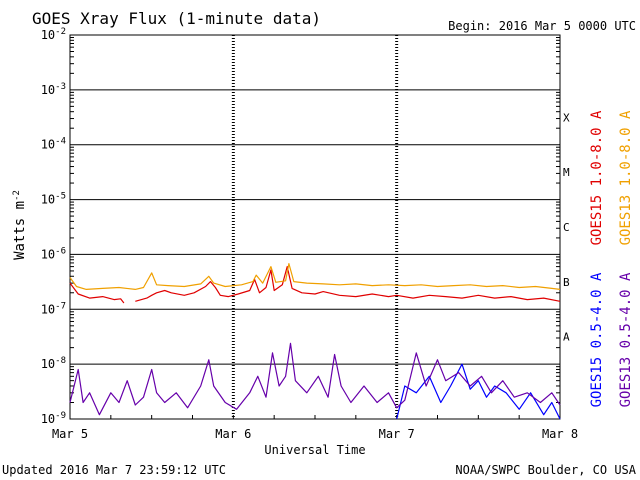 This screenshot has width=640, height=480. What do you see at coordinates (60, 142) in the screenshot?
I see `y-tick-exponent: -4` at bounding box center [60, 142].